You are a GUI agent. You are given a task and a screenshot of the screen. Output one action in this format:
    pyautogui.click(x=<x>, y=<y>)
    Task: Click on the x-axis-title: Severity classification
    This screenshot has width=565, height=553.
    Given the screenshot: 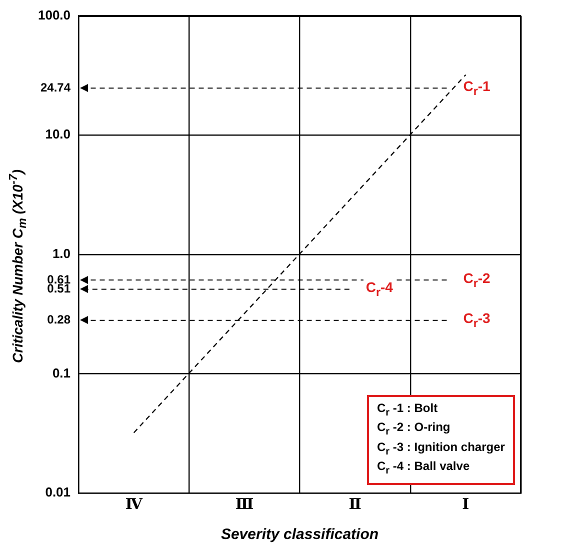 What is the action you would take?
    pyautogui.click(x=300, y=534)
    